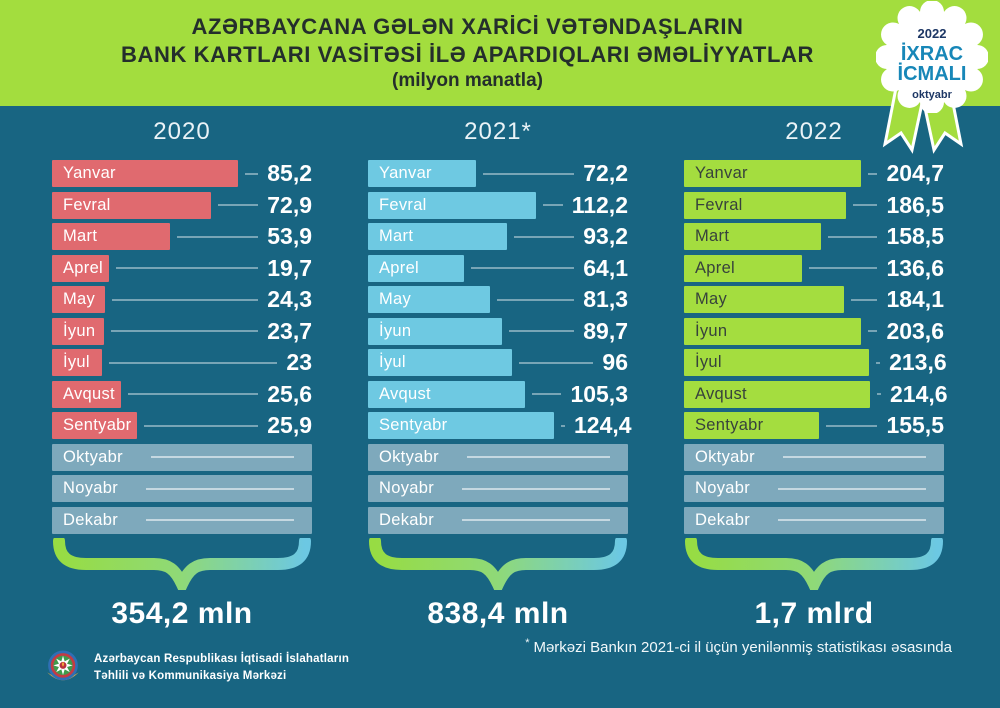 This screenshot has height=708, width=1000. I want to click on month-bar: Yanvar, so click(422, 173).